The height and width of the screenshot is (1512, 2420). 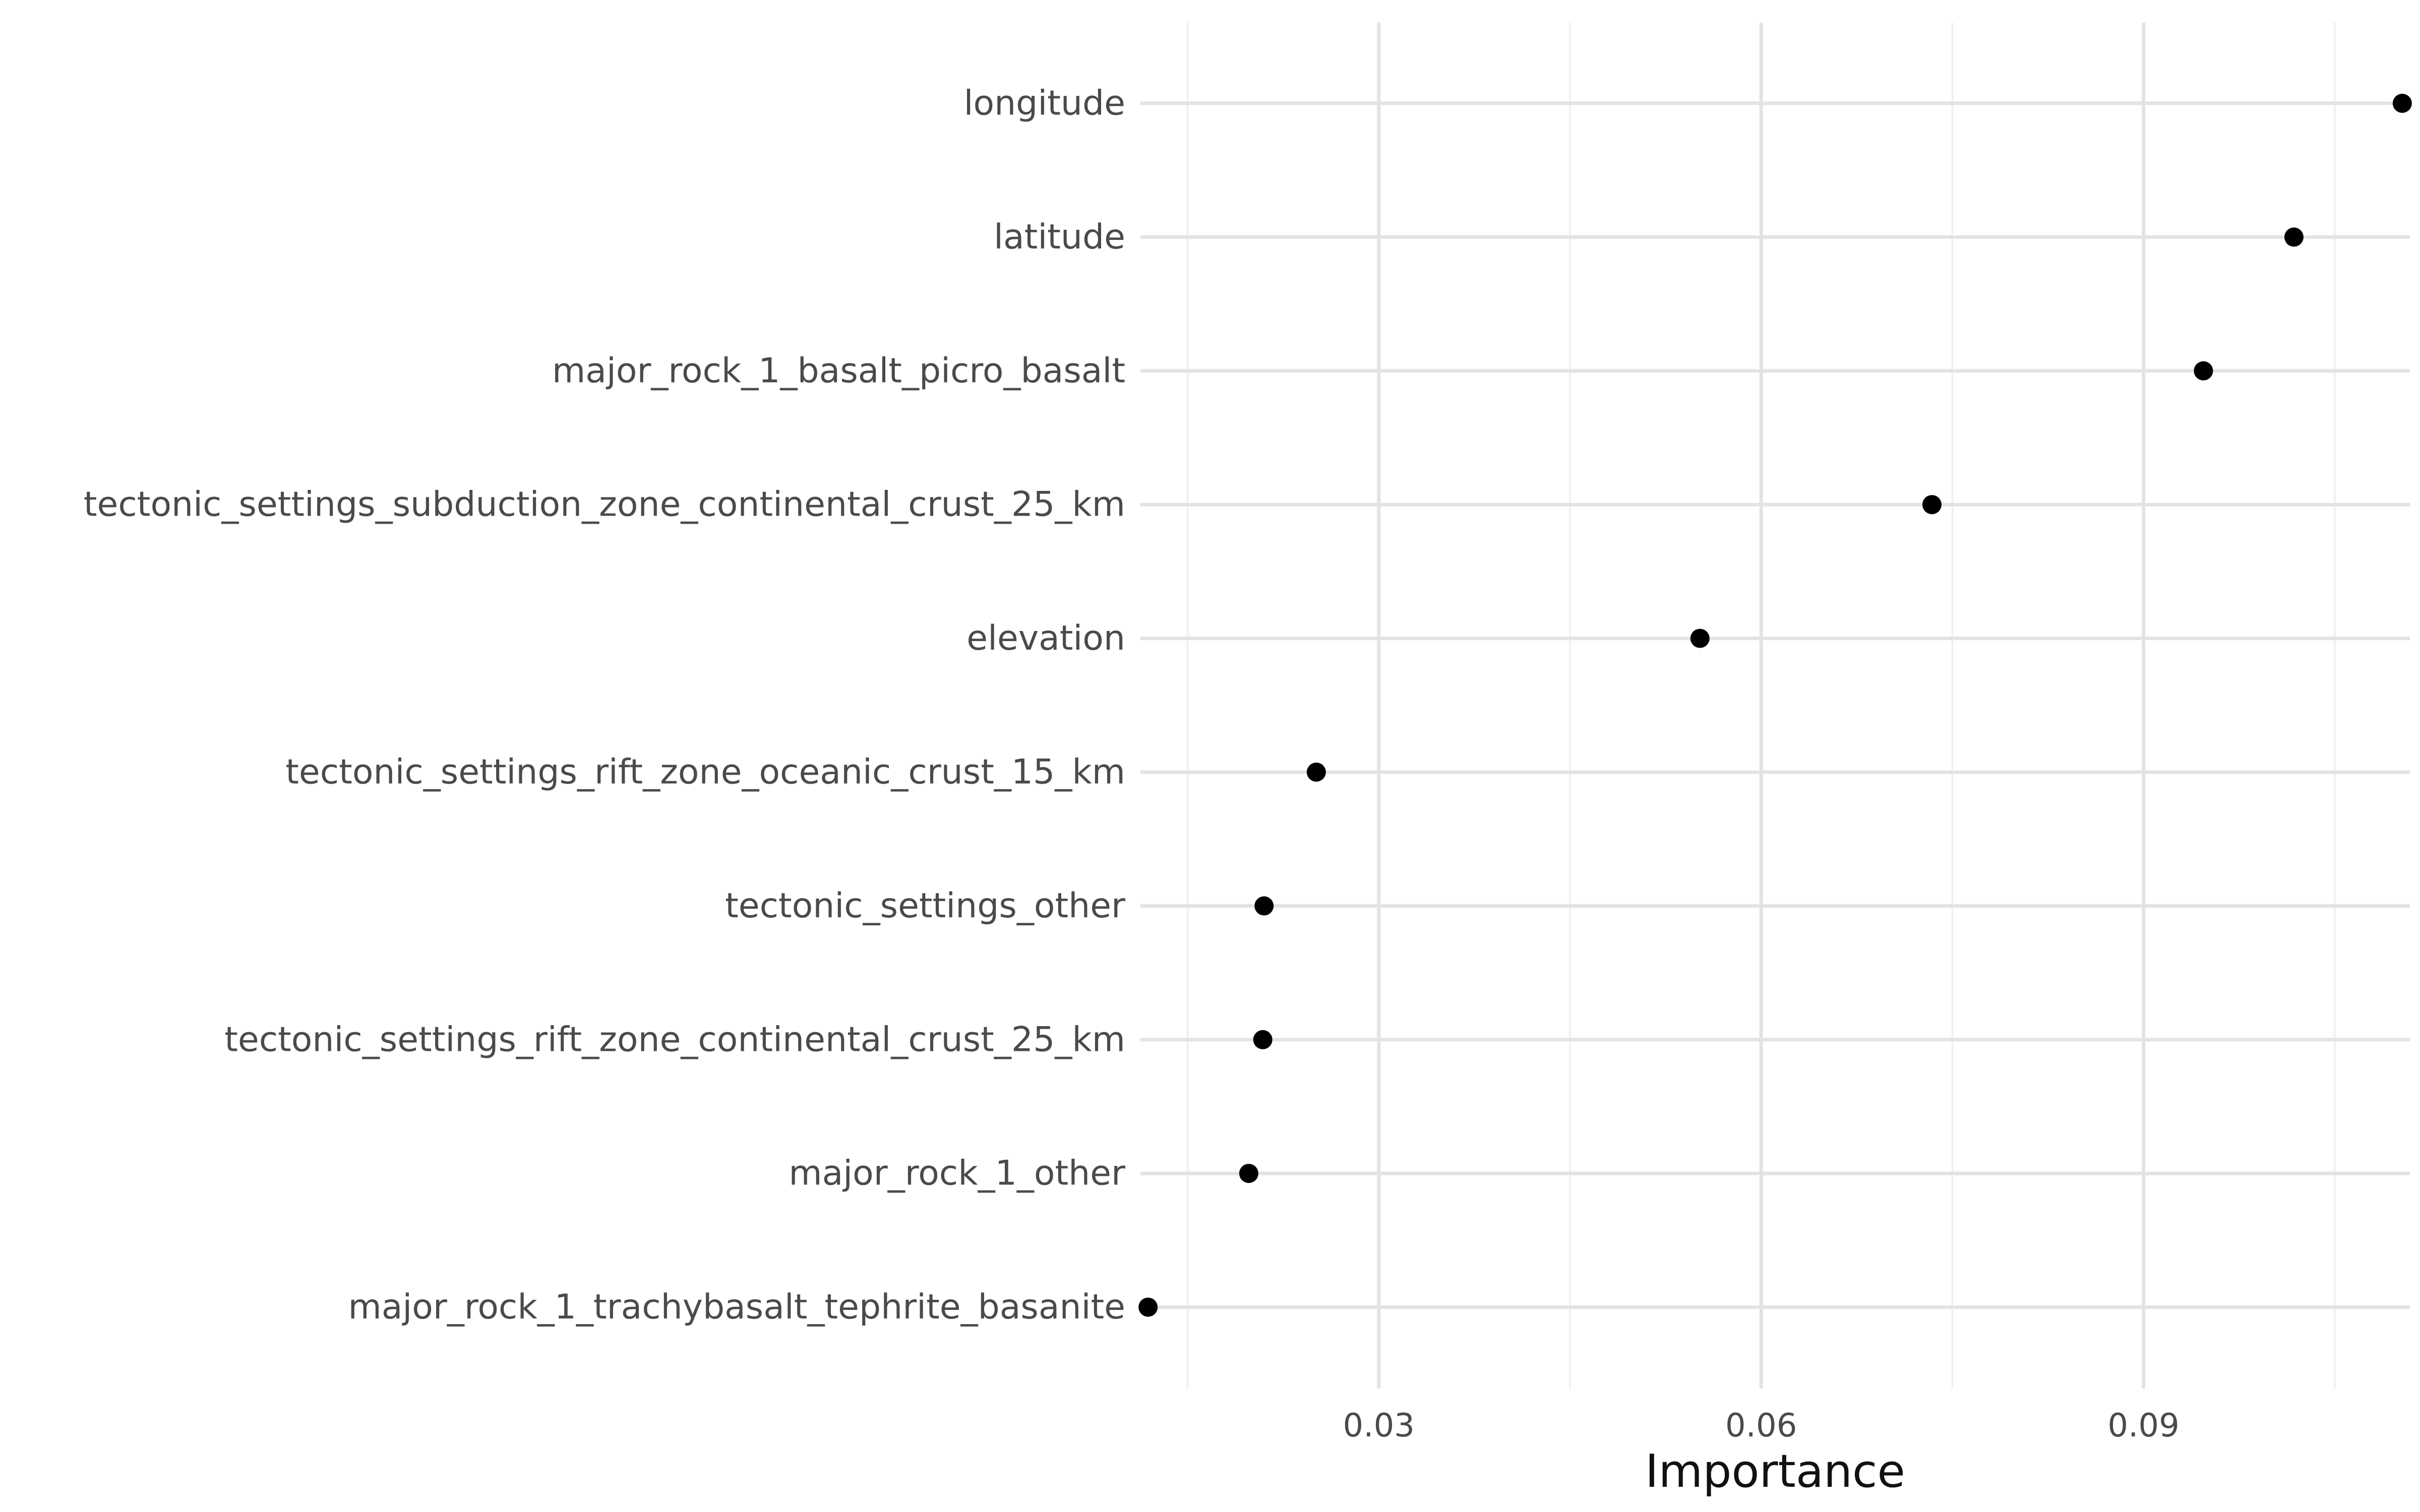 I want to click on x-tick-label: 0.06, so click(x=1761, y=1425).